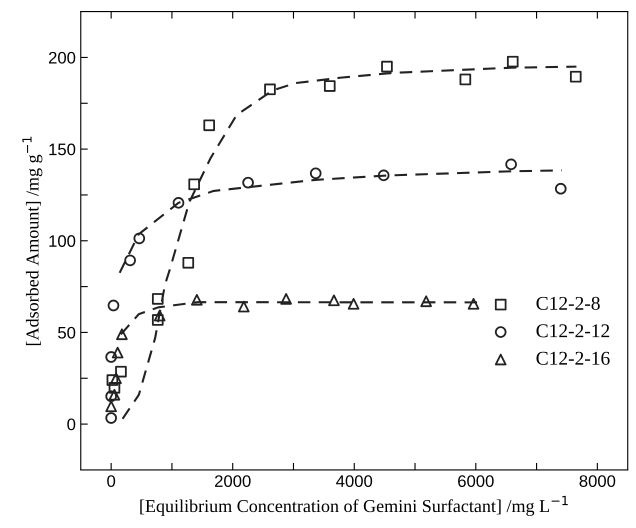 The height and width of the screenshot is (528, 636). What do you see at coordinates (573, 331) in the screenshot?
I see `legend-label: C12-2-12` at bounding box center [573, 331].